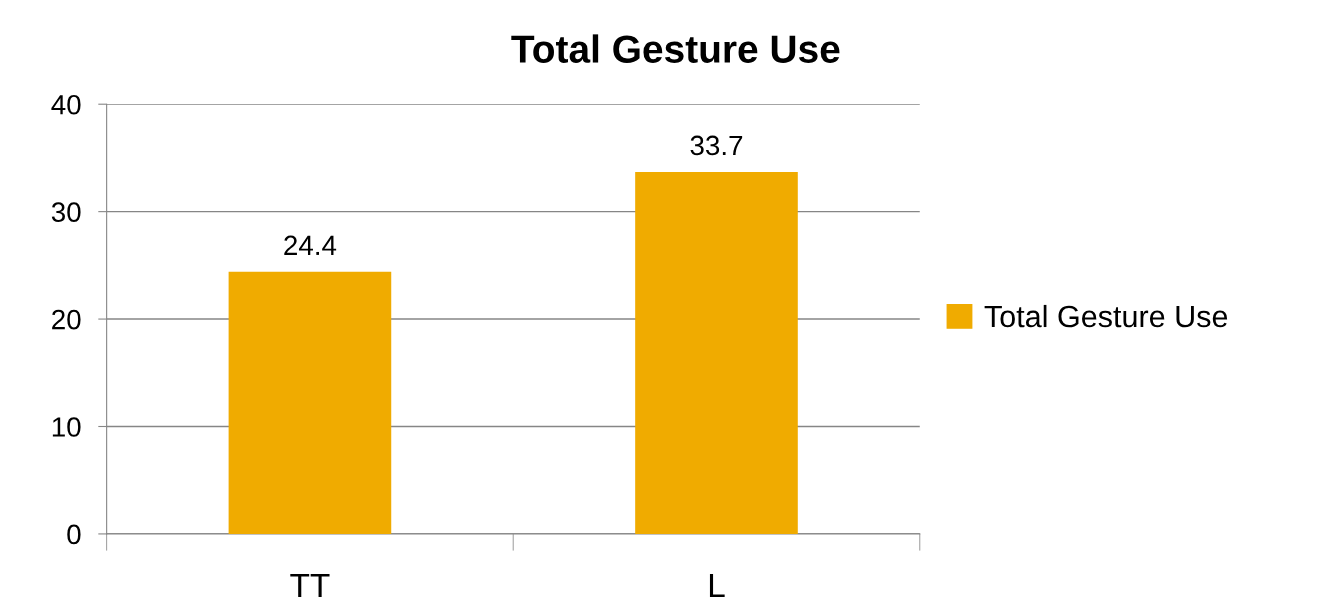 The height and width of the screenshot is (613, 1333). What do you see at coordinates (66, 212) in the screenshot?
I see `y-tick-label: 30` at bounding box center [66, 212].